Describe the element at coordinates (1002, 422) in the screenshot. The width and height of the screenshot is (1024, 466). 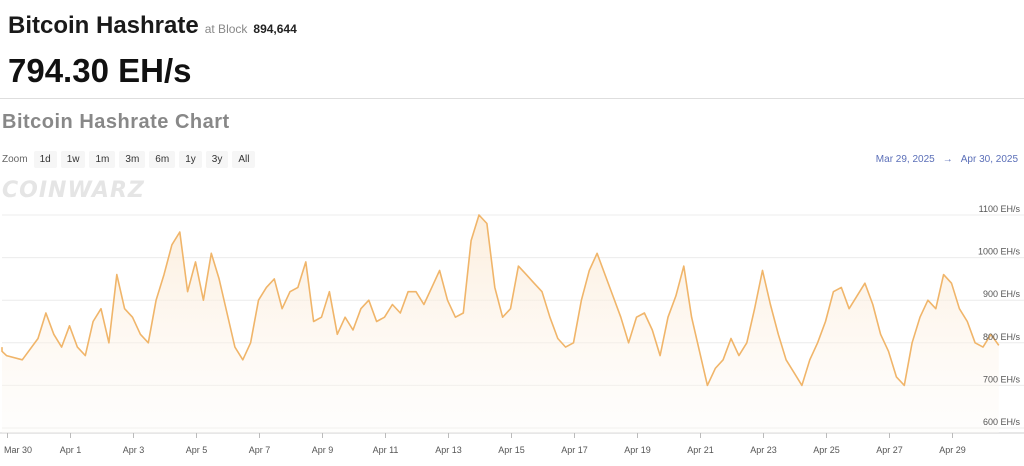
I see `y-tick-label: 600 EH/s` at that location.